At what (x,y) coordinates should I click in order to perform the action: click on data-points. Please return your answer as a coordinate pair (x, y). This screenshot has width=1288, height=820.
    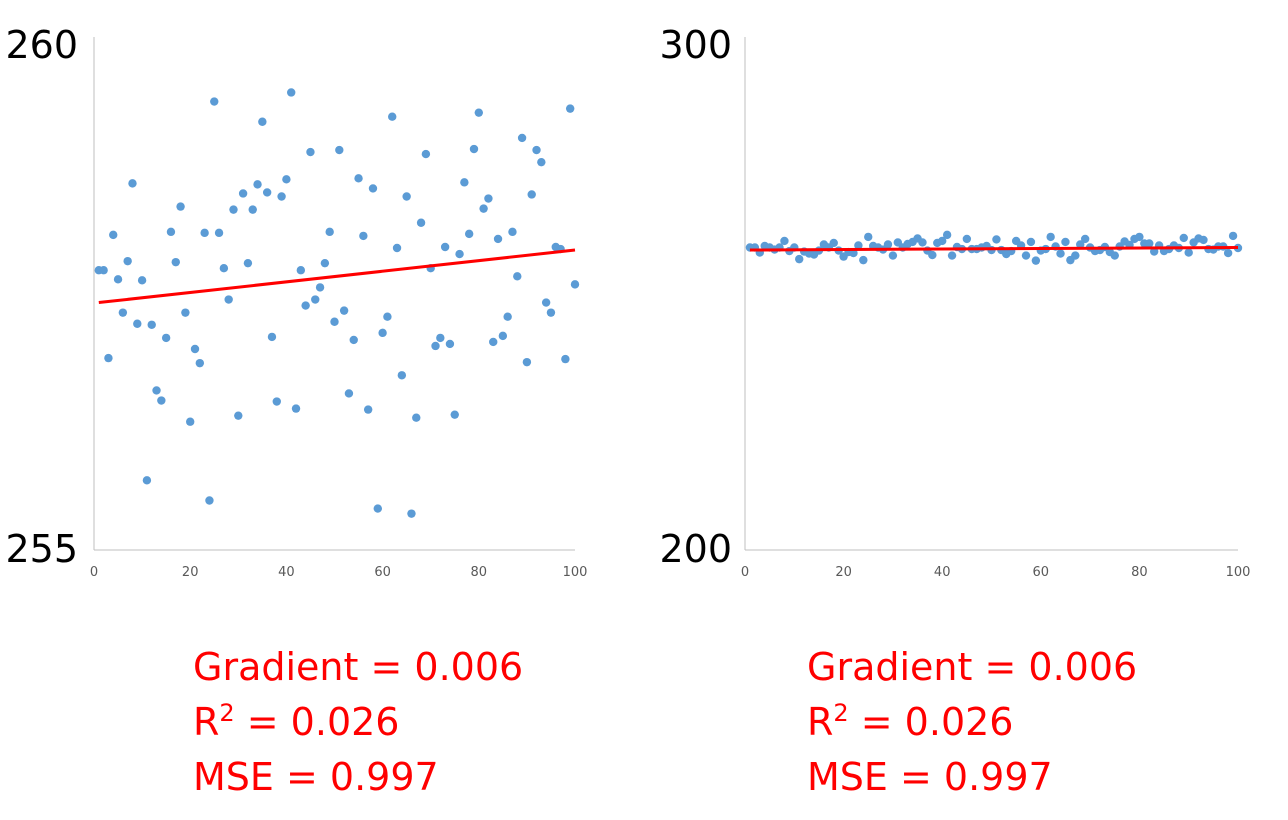
    Looking at the image, I should click on (994, 247).